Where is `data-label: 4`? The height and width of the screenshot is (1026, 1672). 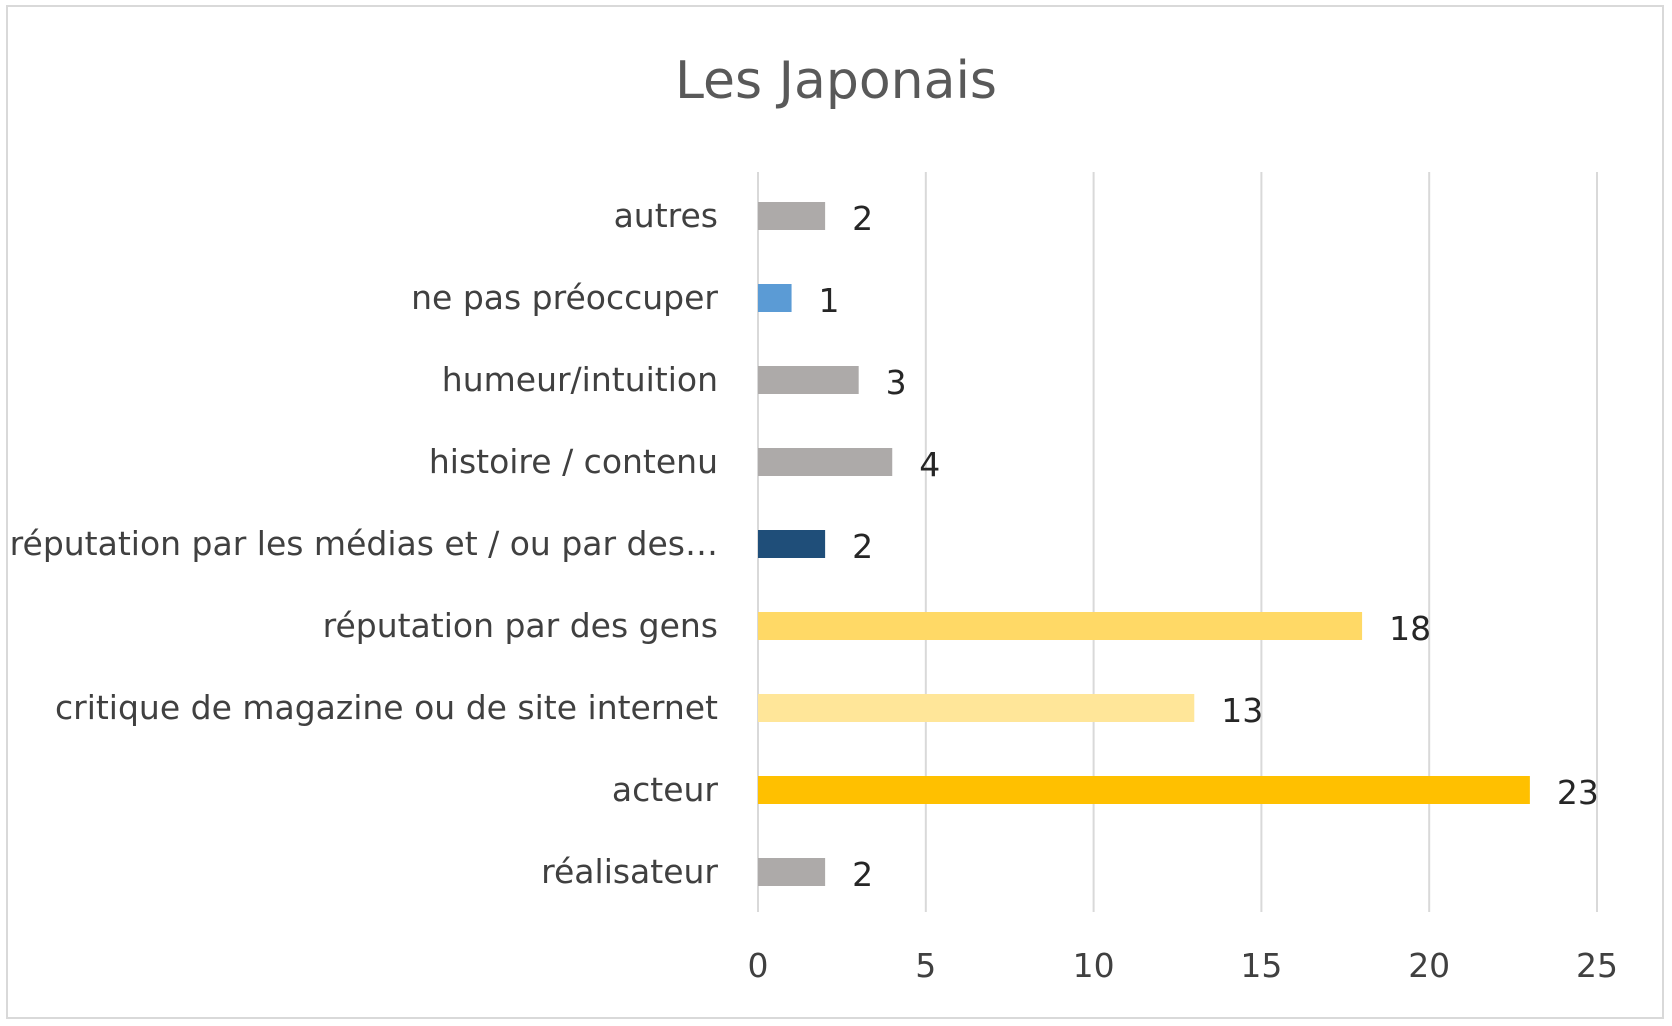
data-label: 4 is located at coordinates (929, 464).